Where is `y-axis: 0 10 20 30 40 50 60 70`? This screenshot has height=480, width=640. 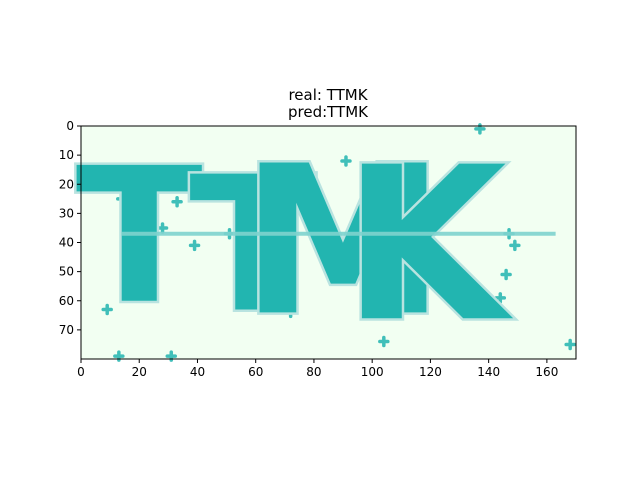
y-axis: 0 10 20 30 40 50 60 70 is located at coordinates (70, 228).